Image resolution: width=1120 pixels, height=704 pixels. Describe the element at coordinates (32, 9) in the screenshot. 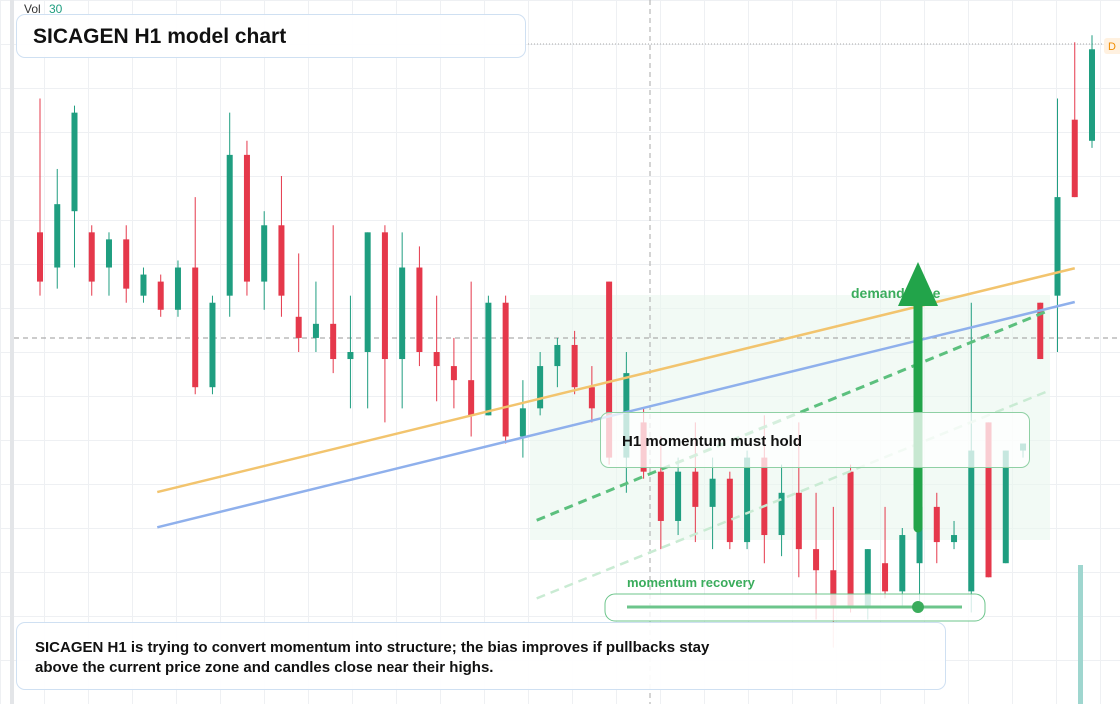

I see `volume-label: Vol` at that location.